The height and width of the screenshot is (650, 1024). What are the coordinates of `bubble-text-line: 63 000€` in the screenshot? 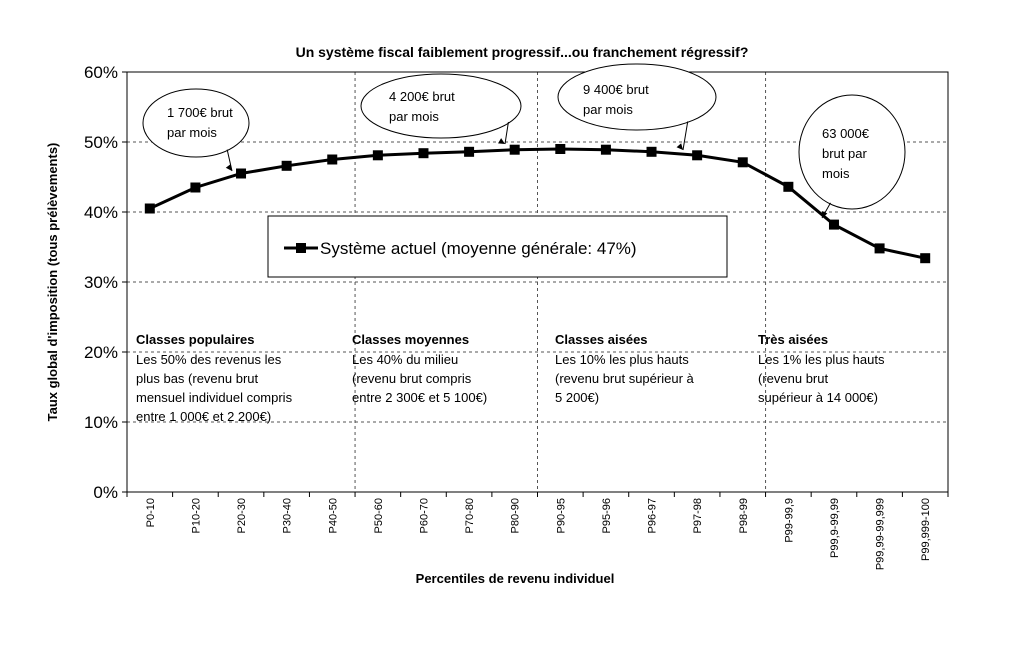 It's located at (846, 133).